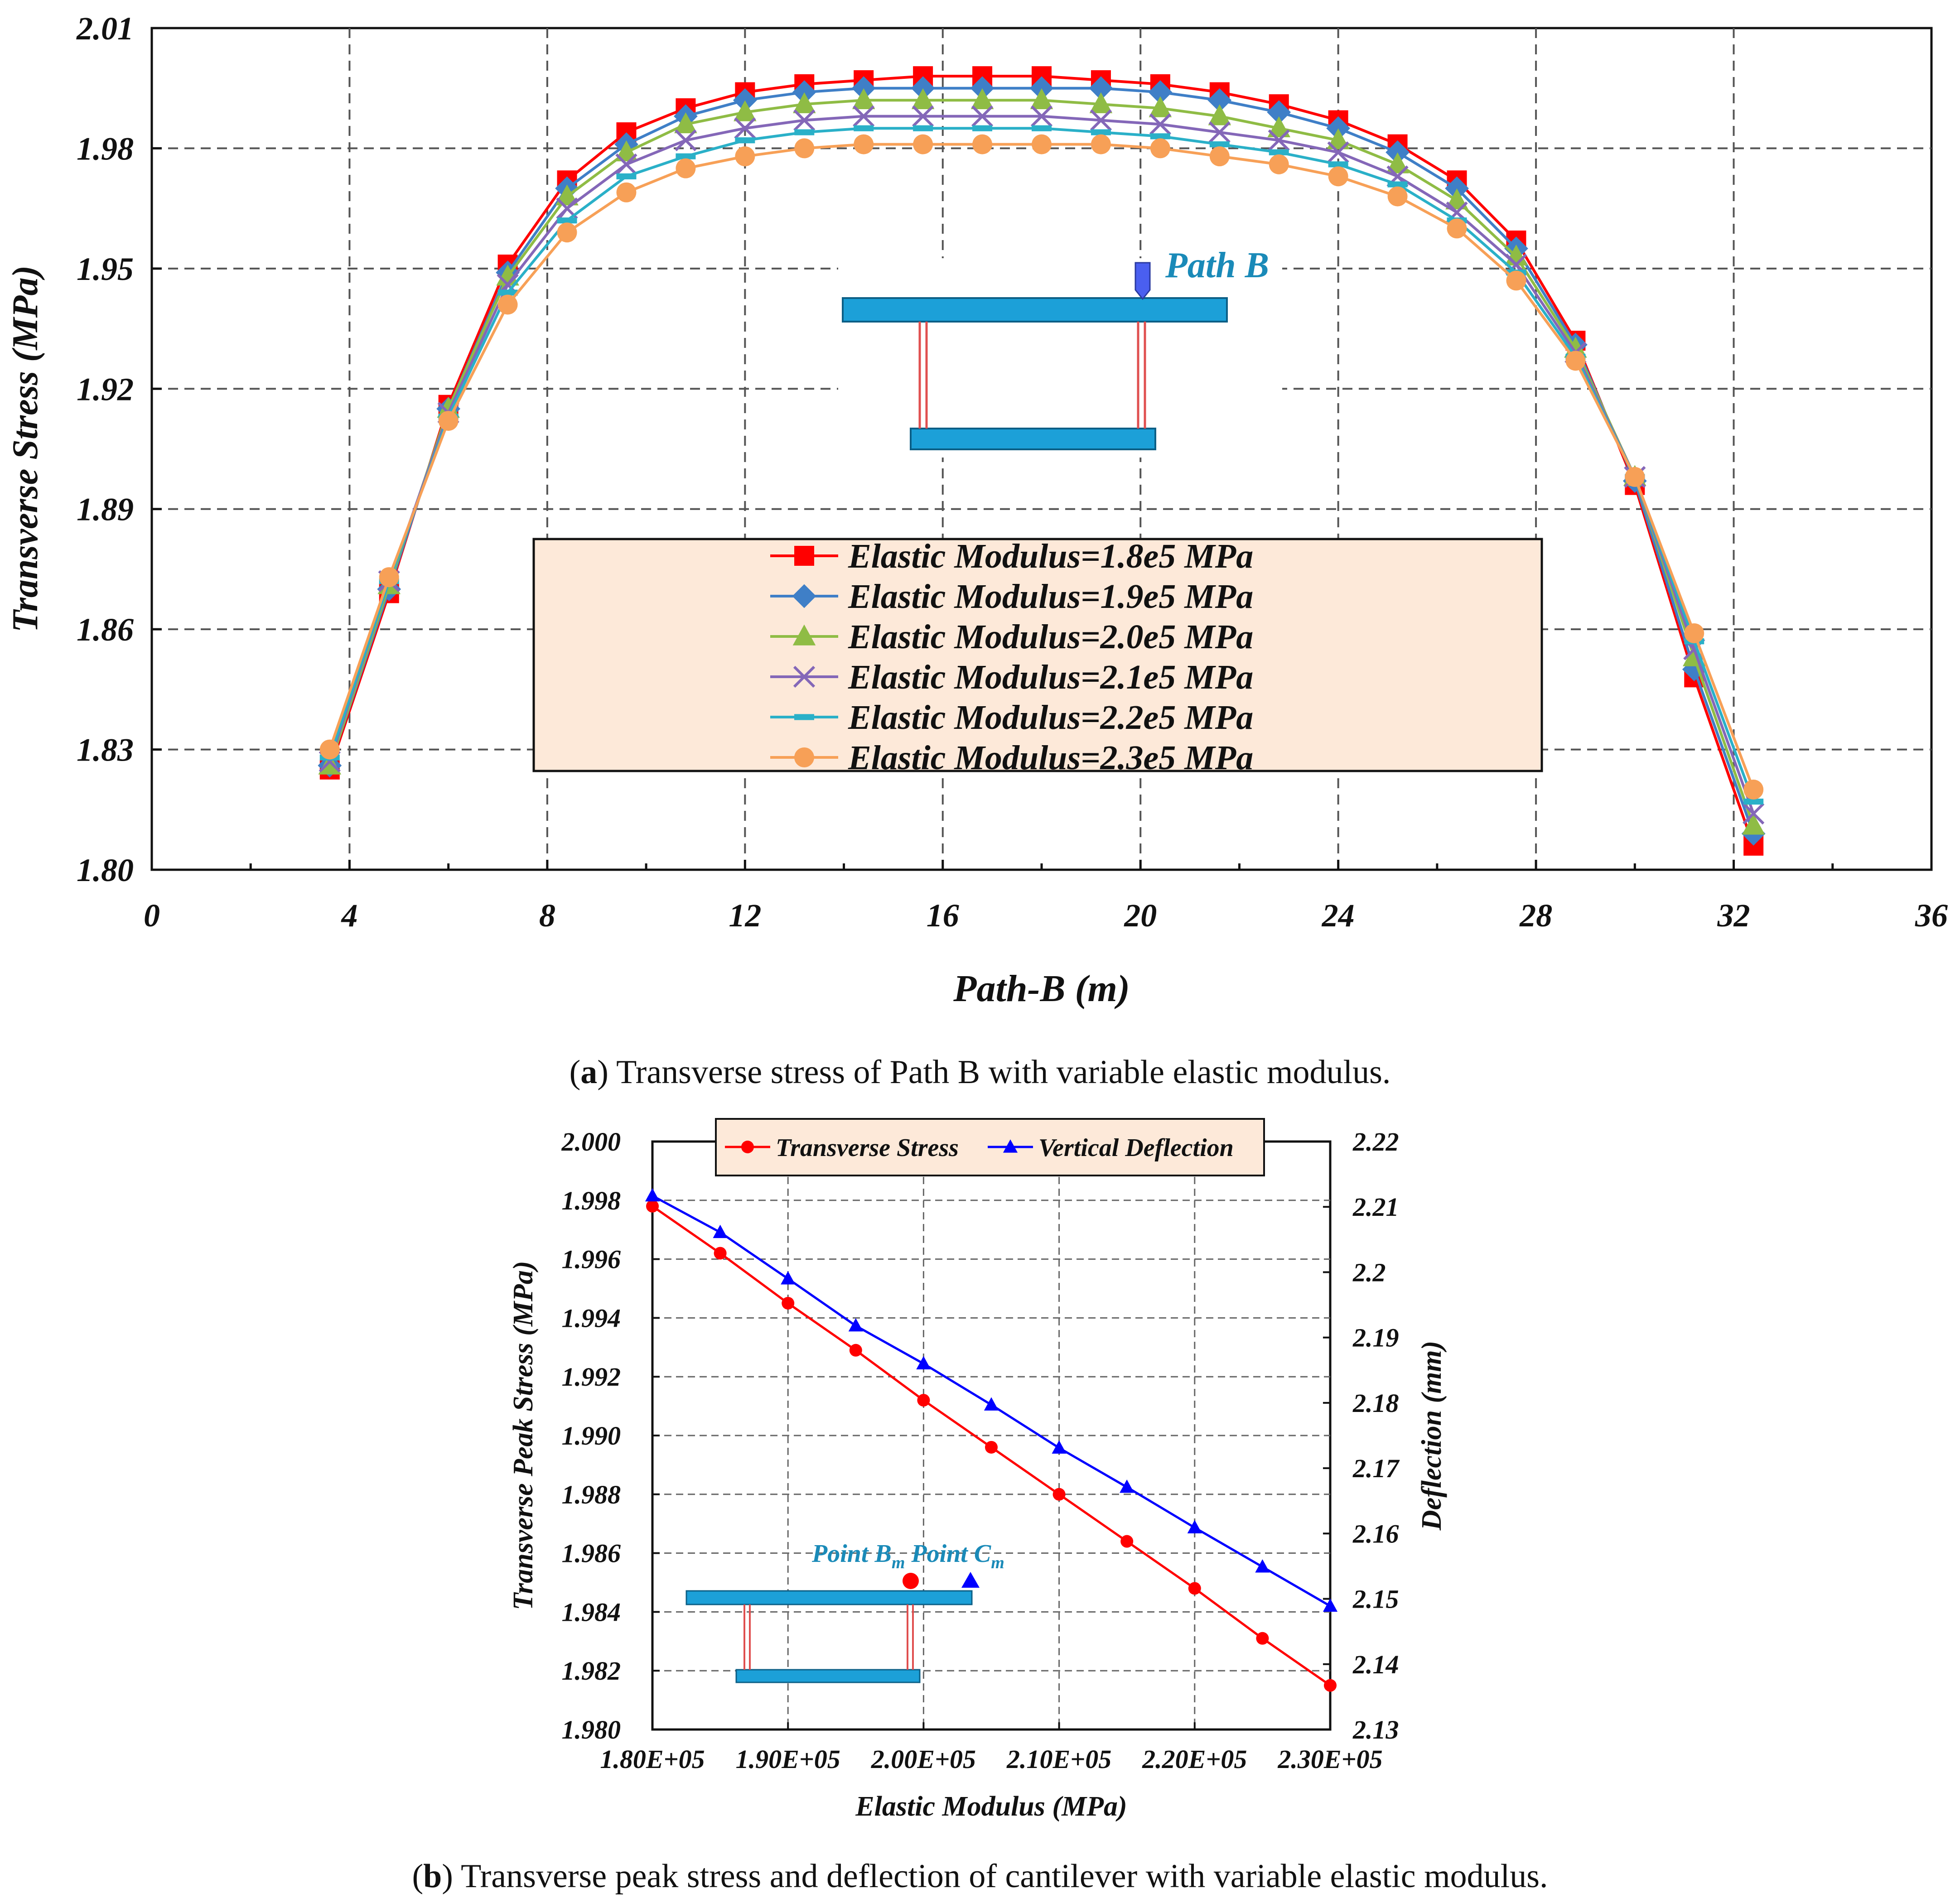 This screenshot has height=1903, width=1960. Describe the element at coordinates (1011, 556) in the screenshot. I see `chart-a-legend-item-1: Elastic Modulus=1.8e5 MPa` at that location.